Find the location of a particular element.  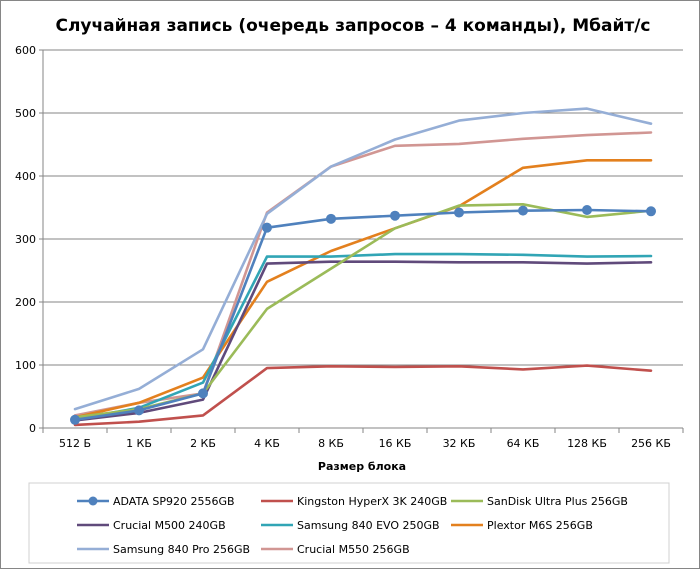

y-tick-label: 600 is located at coordinates (25, 50).